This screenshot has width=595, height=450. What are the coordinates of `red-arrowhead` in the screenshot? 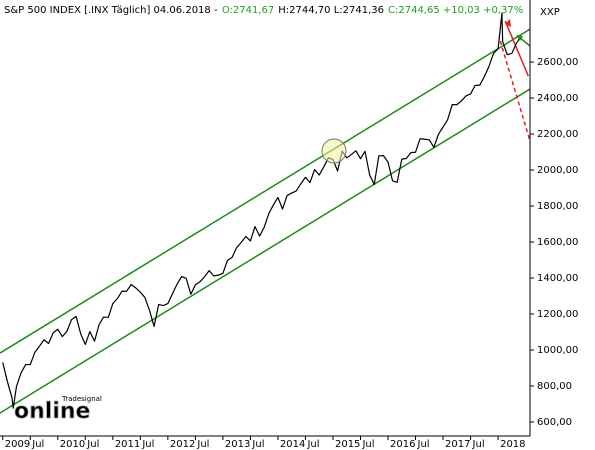 It's located at (508, 23).